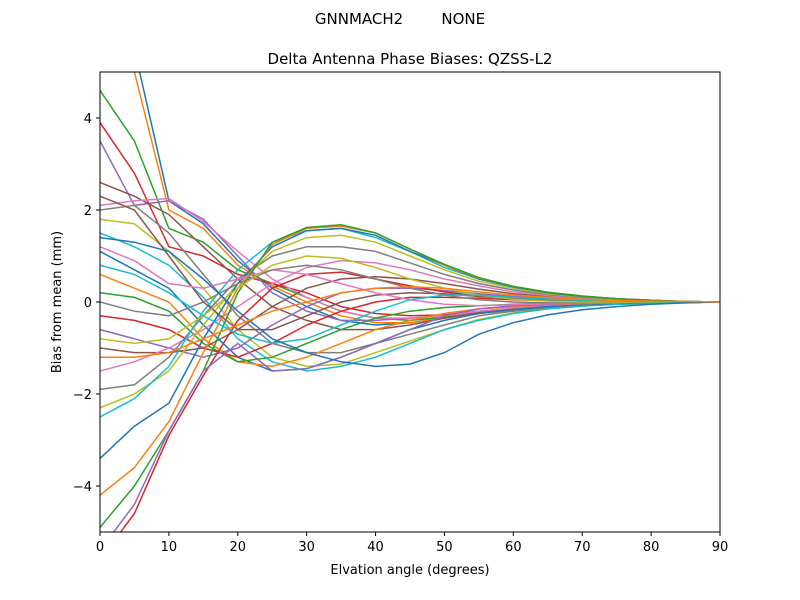 The height and width of the screenshot is (600, 800). I want to click on chart-title: Delta Antenna Phase Biases: QZSS-L2, so click(410, 59).